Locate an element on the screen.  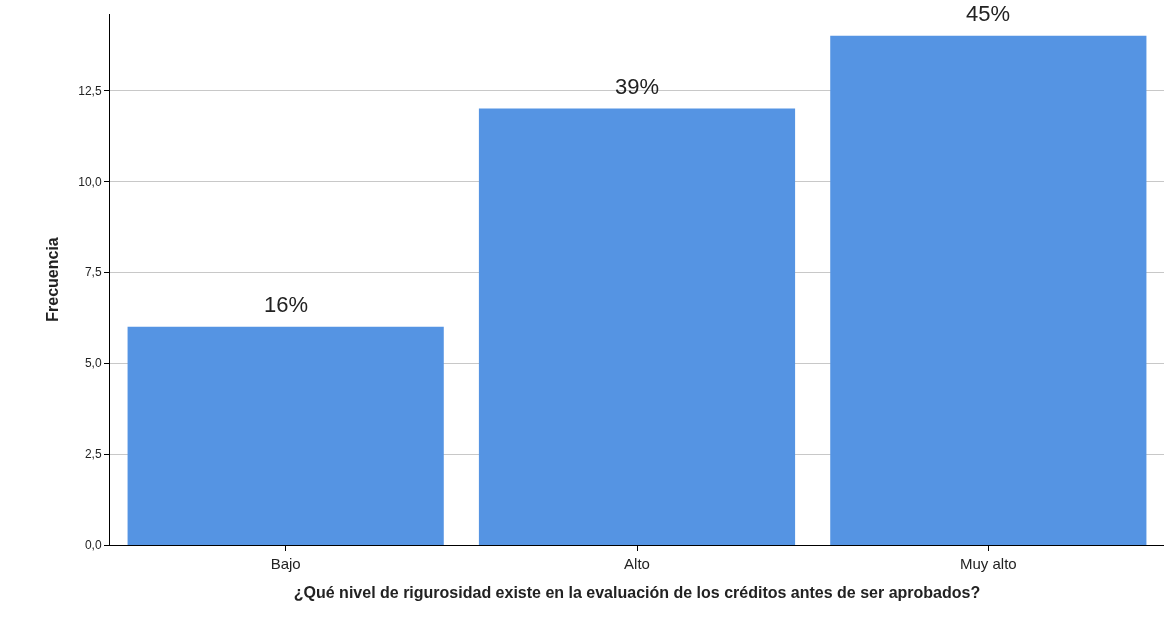
y-tick-label: 2,5 is located at coordinates (93, 454).